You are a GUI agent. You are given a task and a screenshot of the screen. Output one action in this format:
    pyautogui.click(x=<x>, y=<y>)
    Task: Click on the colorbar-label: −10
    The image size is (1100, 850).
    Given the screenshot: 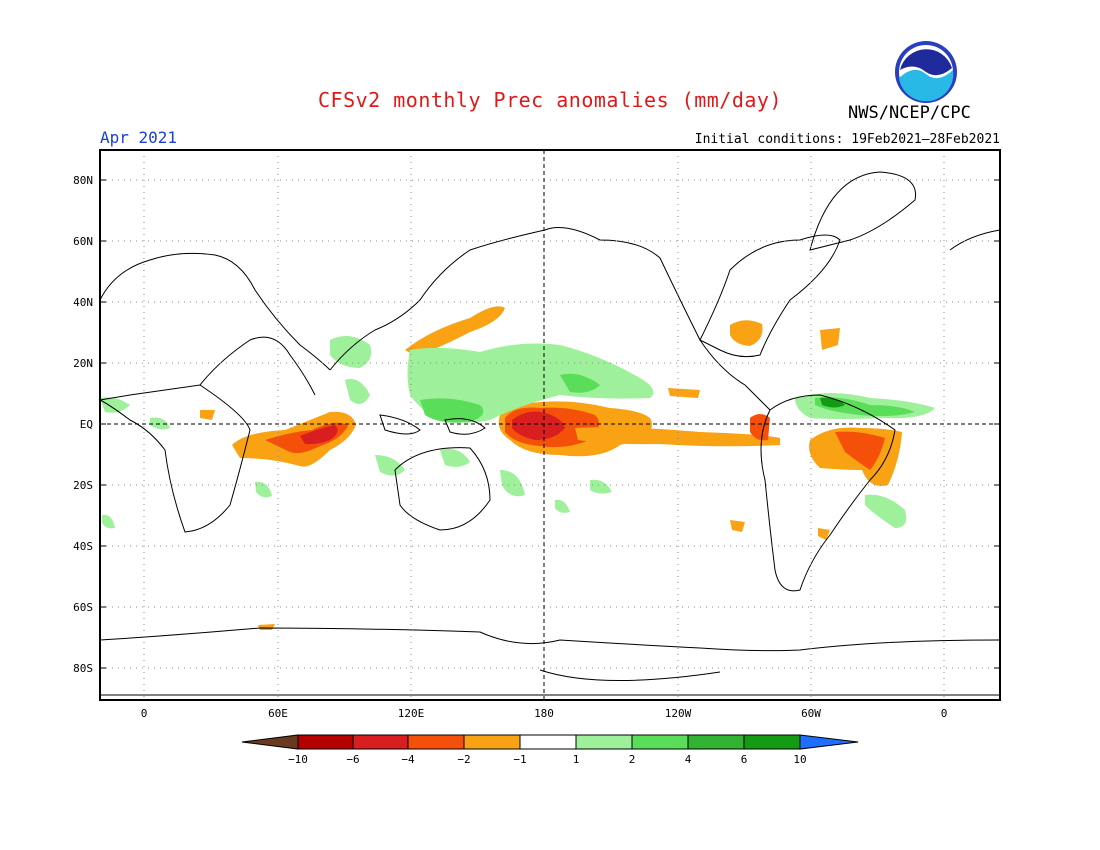 What is the action you would take?
    pyautogui.click(x=298, y=759)
    